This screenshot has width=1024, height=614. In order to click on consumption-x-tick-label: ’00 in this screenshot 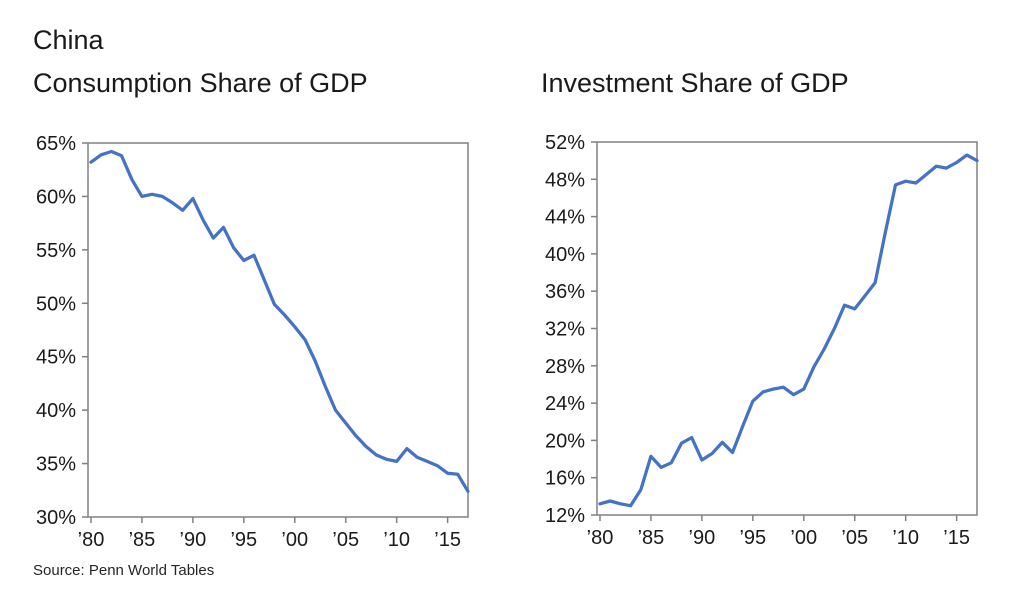, I will do `click(294, 540)`.